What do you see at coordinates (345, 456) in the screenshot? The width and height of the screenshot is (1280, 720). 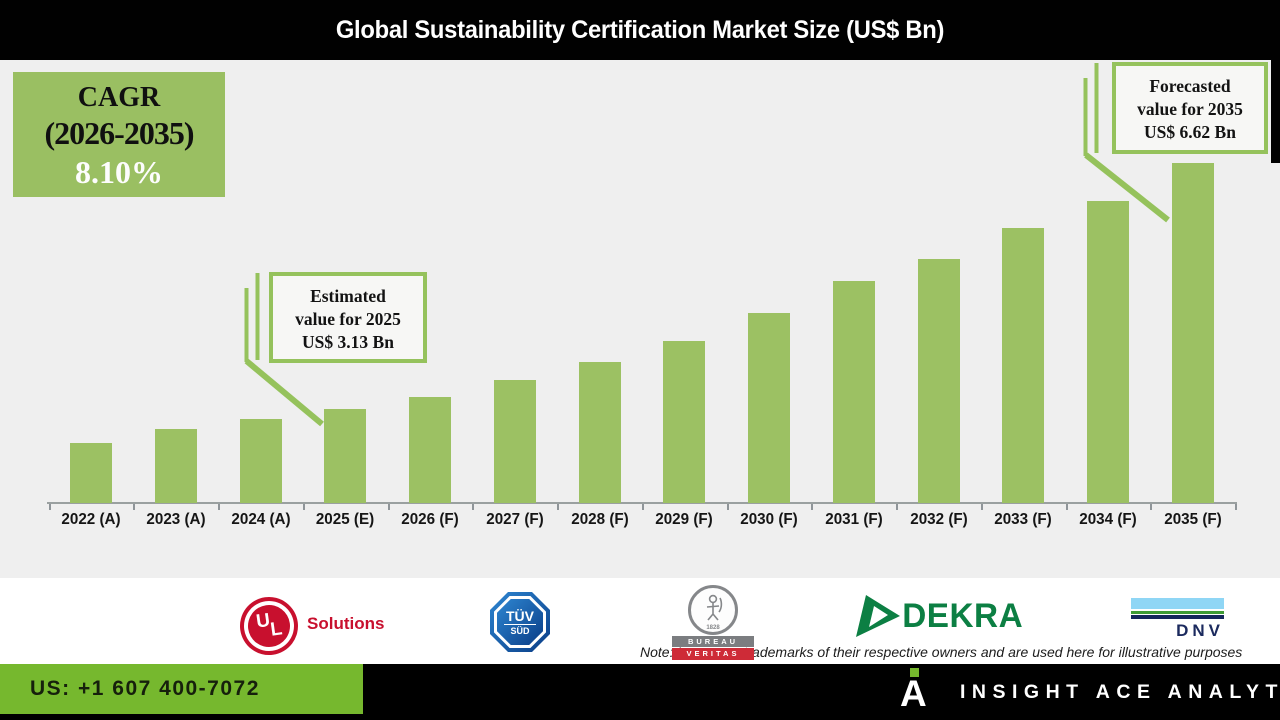 I see `bar-2025 (E)` at bounding box center [345, 456].